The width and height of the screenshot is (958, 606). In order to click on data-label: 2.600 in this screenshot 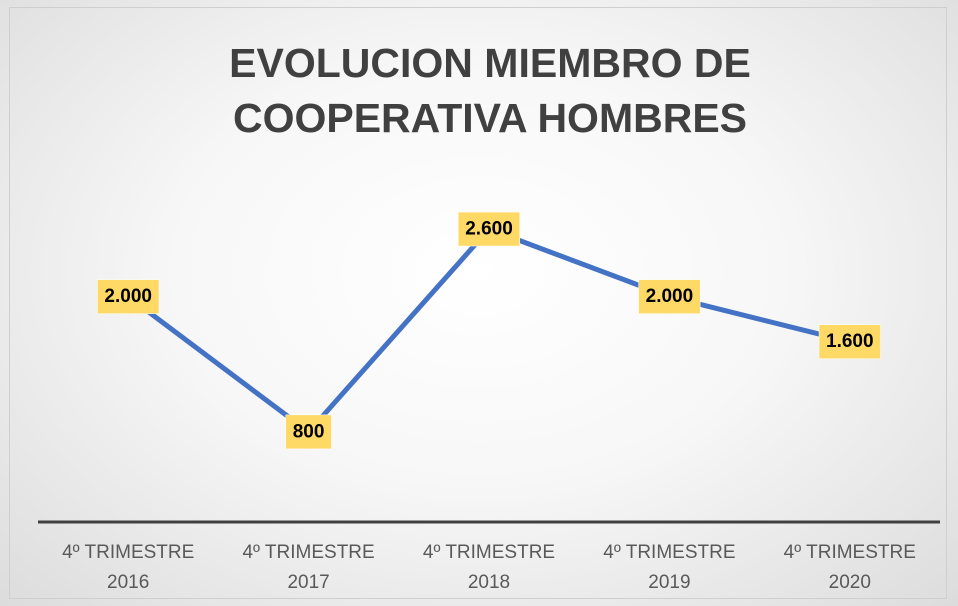, I will do `click(489, 229)`.